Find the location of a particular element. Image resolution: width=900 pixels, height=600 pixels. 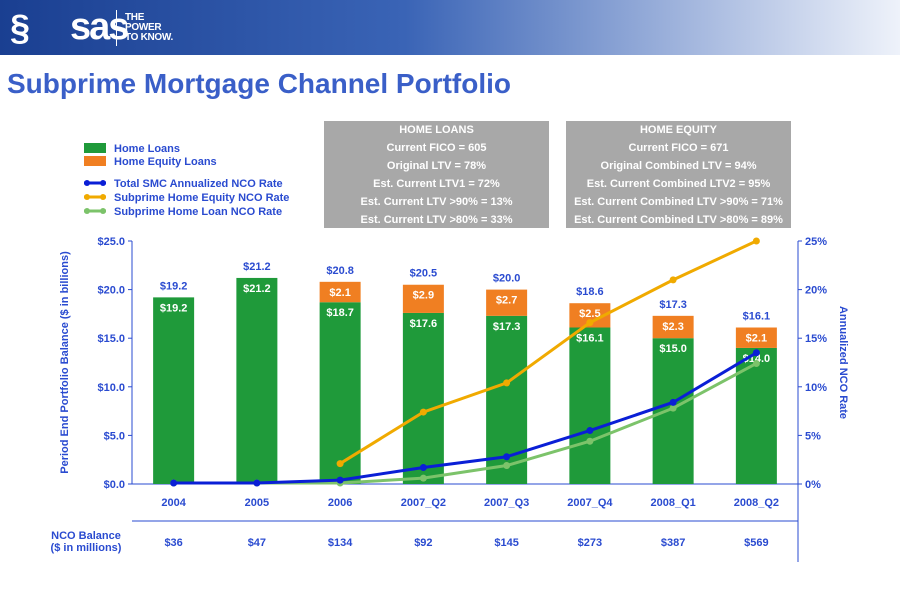

total-label: $20.0 is located at coordinates (507, 279).